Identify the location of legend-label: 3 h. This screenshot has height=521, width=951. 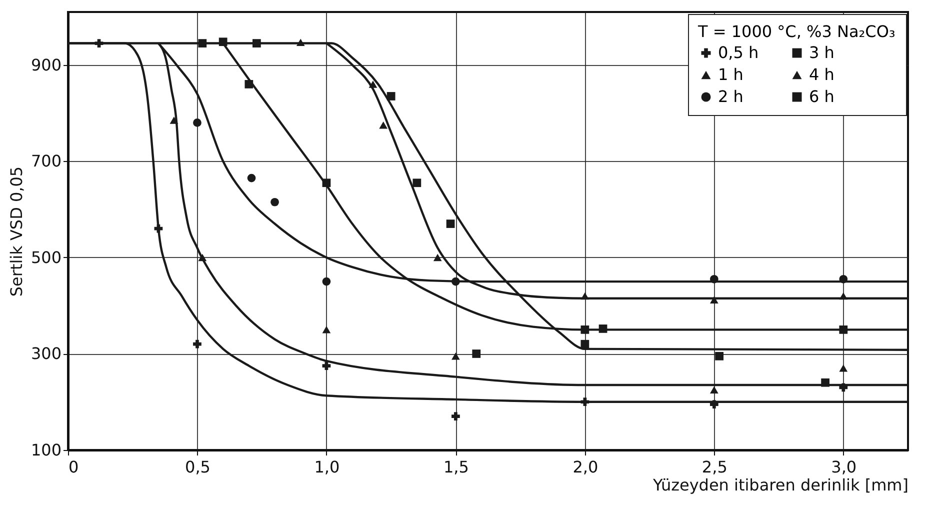
(821, 52).